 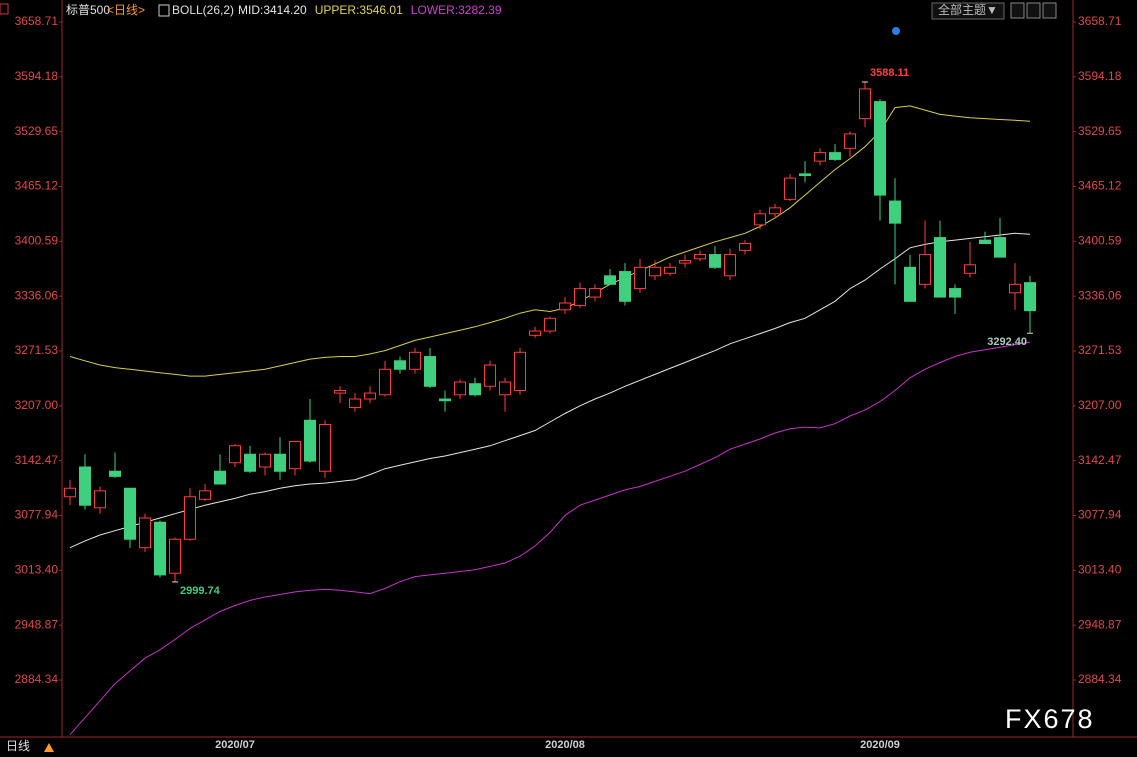 I want to click on theme-button: 全部主题▼, so click(x=968, y=9).